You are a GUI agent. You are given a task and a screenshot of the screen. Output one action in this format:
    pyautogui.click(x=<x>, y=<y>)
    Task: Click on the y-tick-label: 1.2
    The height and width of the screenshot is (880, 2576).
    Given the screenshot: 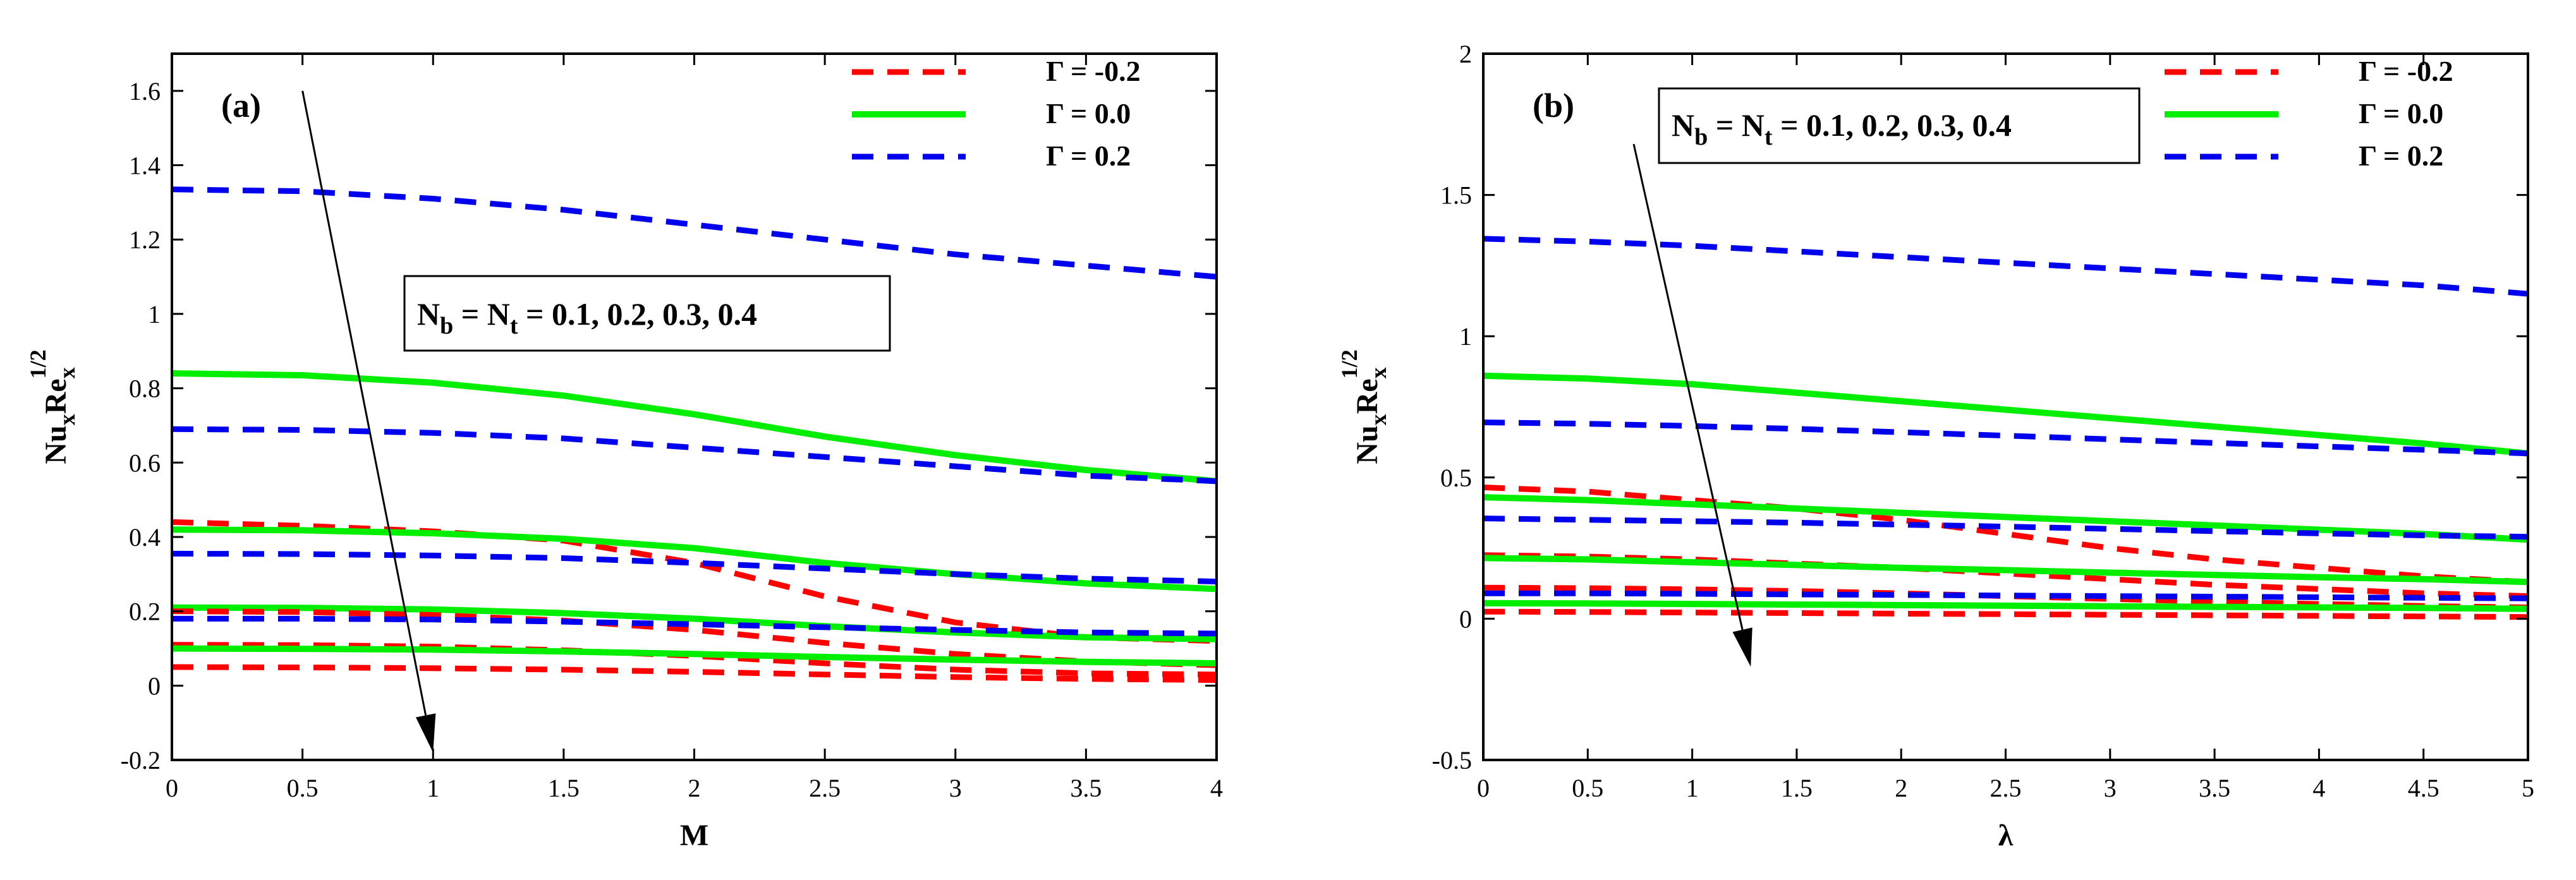 What is the action you would take?
    pyautogui.click(x=145, y=240)
    